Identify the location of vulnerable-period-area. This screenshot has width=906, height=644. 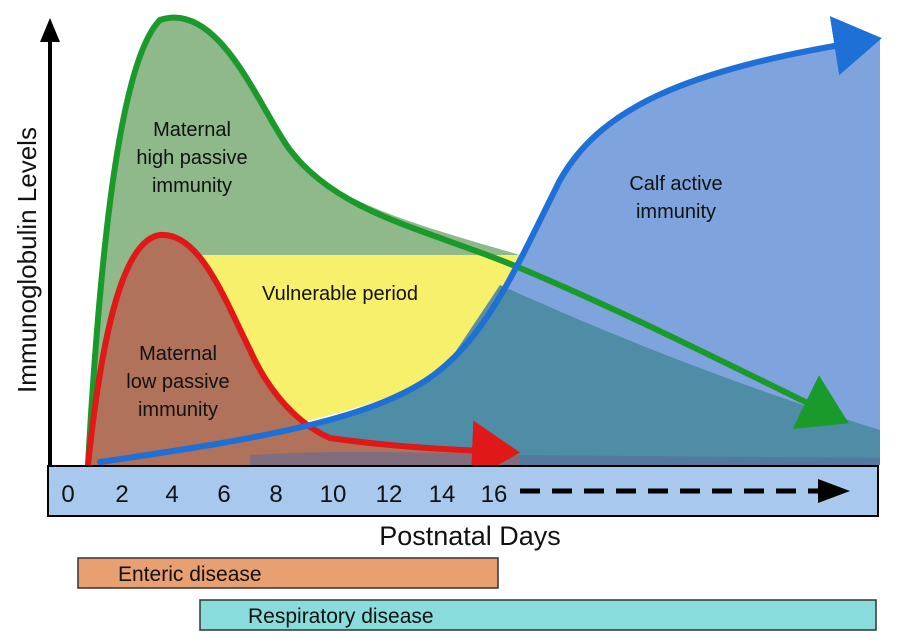
(360, 347).